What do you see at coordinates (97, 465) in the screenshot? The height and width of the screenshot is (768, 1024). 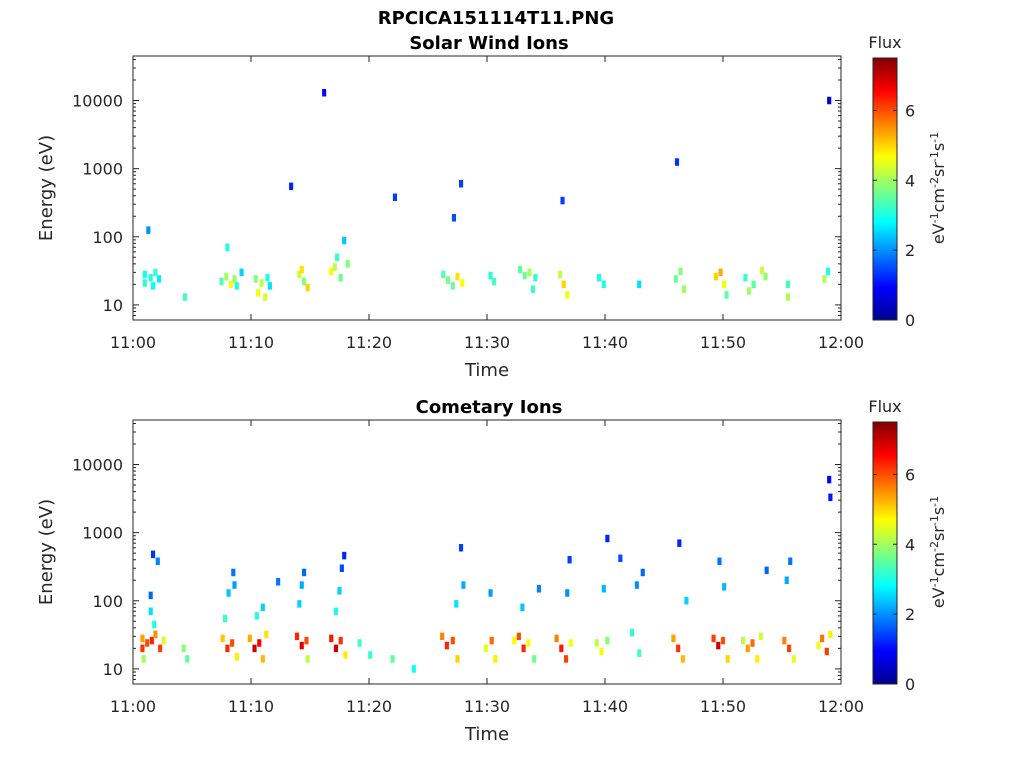 I see `y-tick-label: 10000` at bounding box center [97, 465].